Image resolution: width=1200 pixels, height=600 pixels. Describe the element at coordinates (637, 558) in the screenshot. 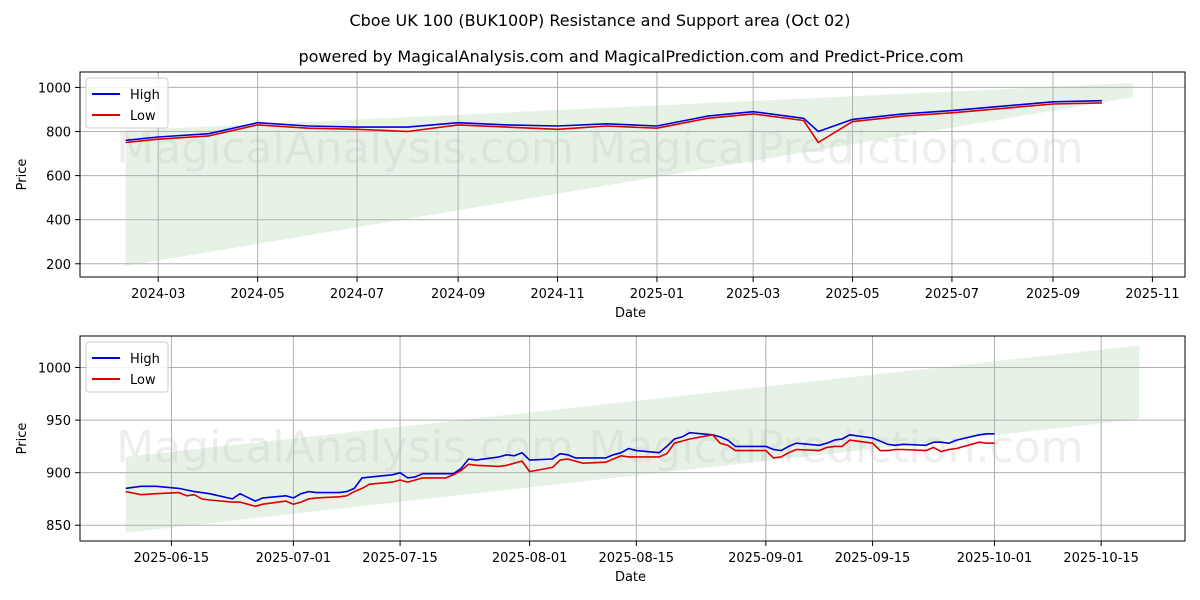

I see `x-tick-label: 2025-08-15` at that location.